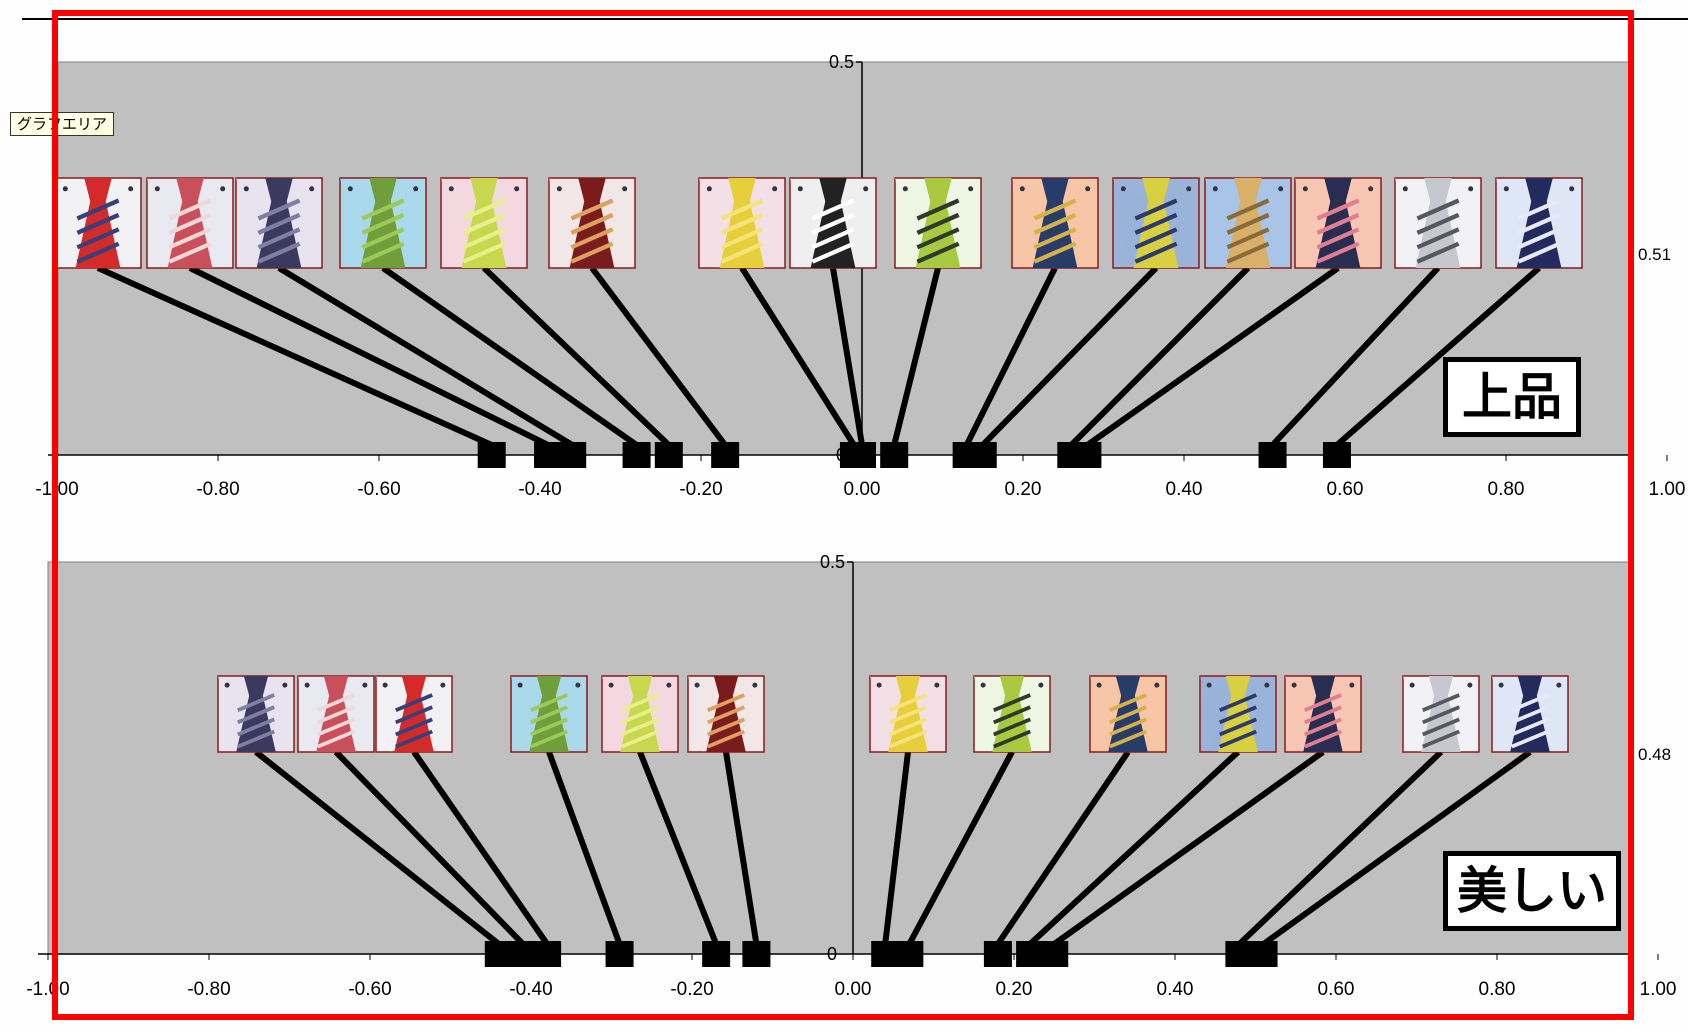 This screenshot has width=1688, height=1031. Describe the element at coordinates (1532, 891) in the screenshot. I see `chart2-title-label: 美しい` at that location.